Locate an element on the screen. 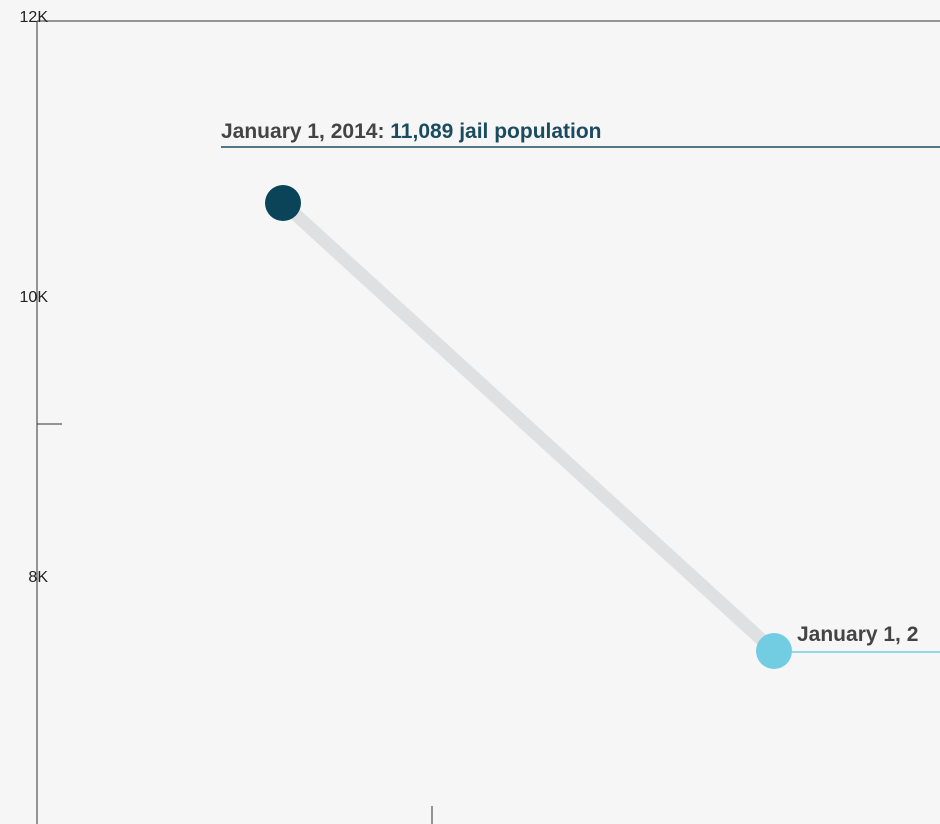 The height and width of the screenshot is (824, 940). end-annotation-label: January 1, 2 is located at coordinates (857, 634).